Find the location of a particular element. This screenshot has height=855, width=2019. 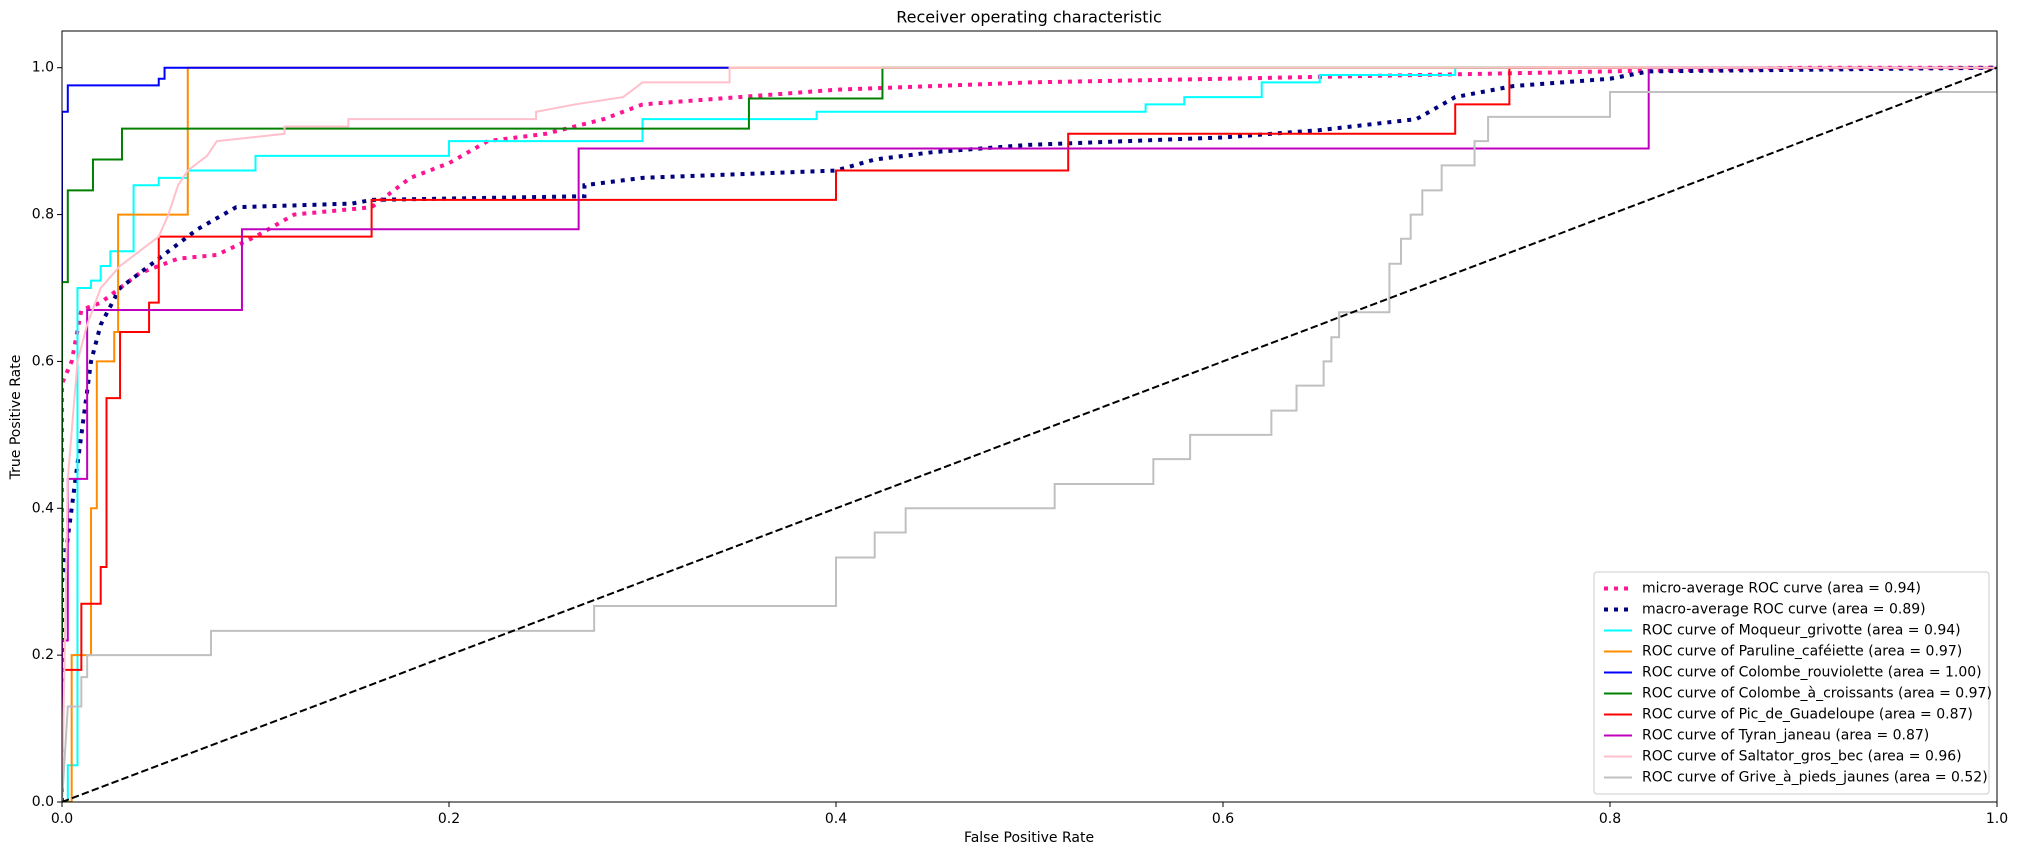

x-tick-label: 0.2 is located at coordinates (449, 819).